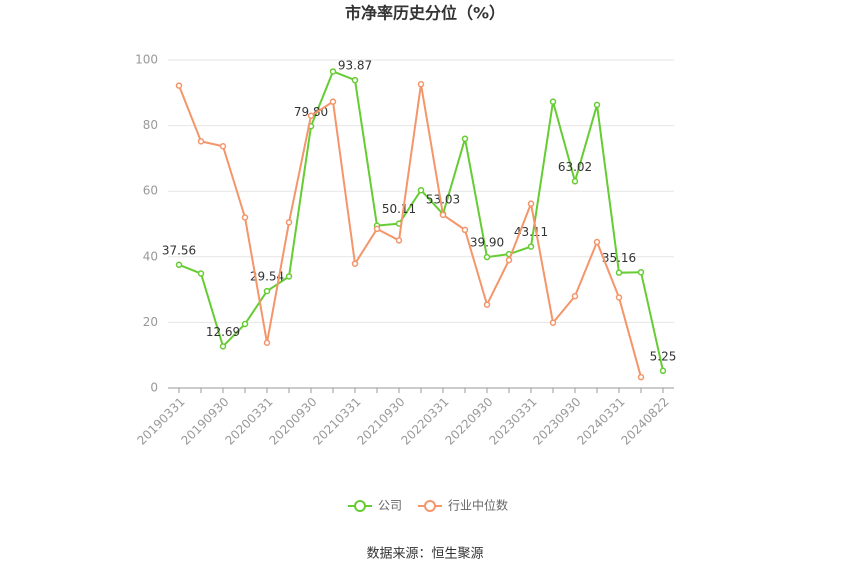 Image resolution: width=850 pixels, height=575 pixels. What do you see at coordinates (663, 356) in the screenshot?
I see `data-label: 5.25` at bounding box center [663, 356].